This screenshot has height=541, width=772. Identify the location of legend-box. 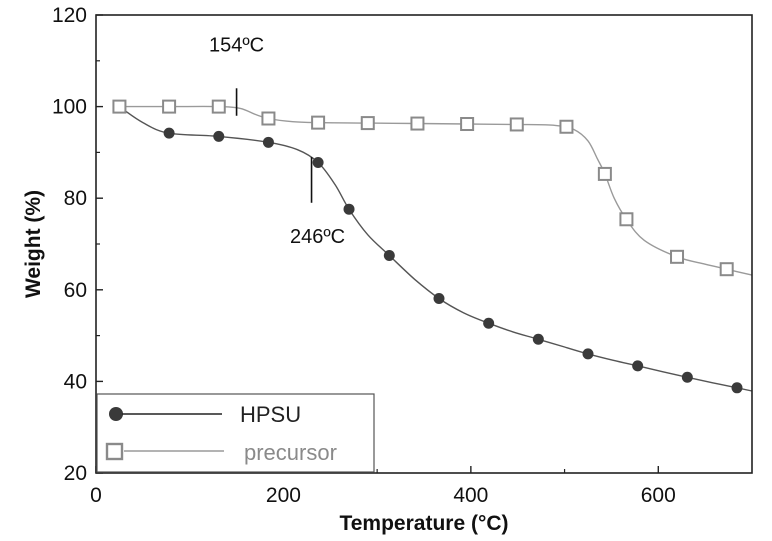
(235, 433).